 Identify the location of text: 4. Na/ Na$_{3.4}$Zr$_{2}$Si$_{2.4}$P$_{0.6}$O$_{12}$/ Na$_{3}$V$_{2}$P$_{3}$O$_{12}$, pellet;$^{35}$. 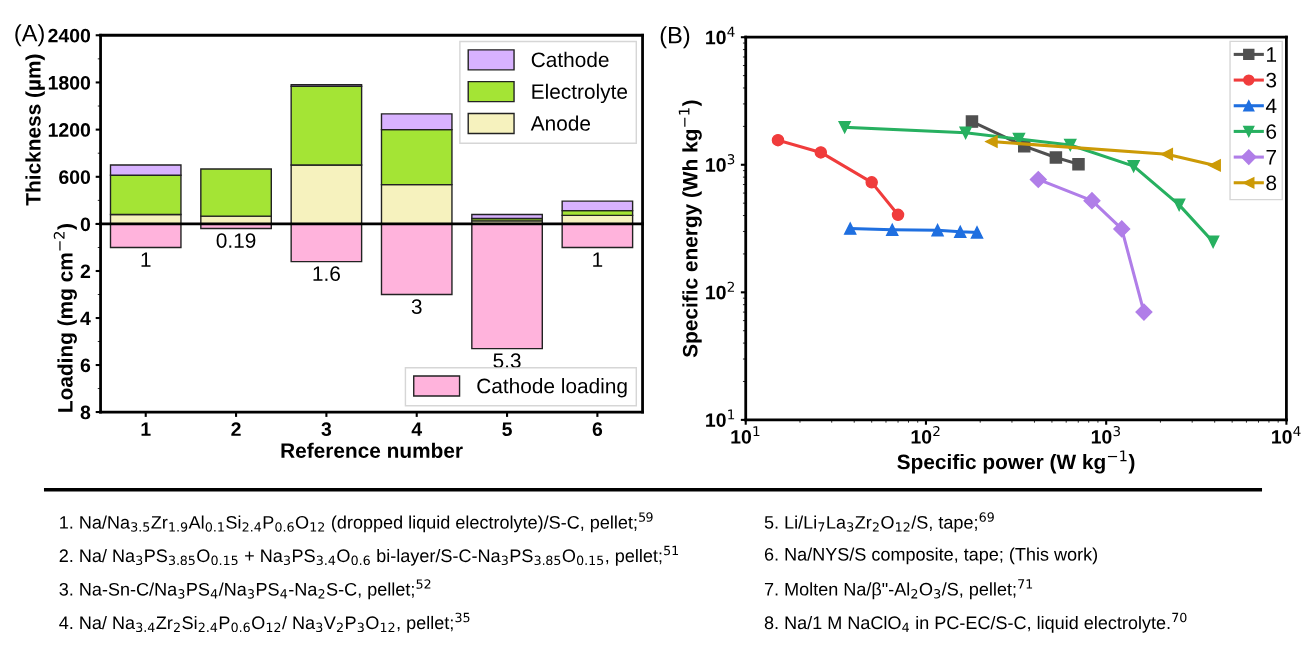
(264, 622).